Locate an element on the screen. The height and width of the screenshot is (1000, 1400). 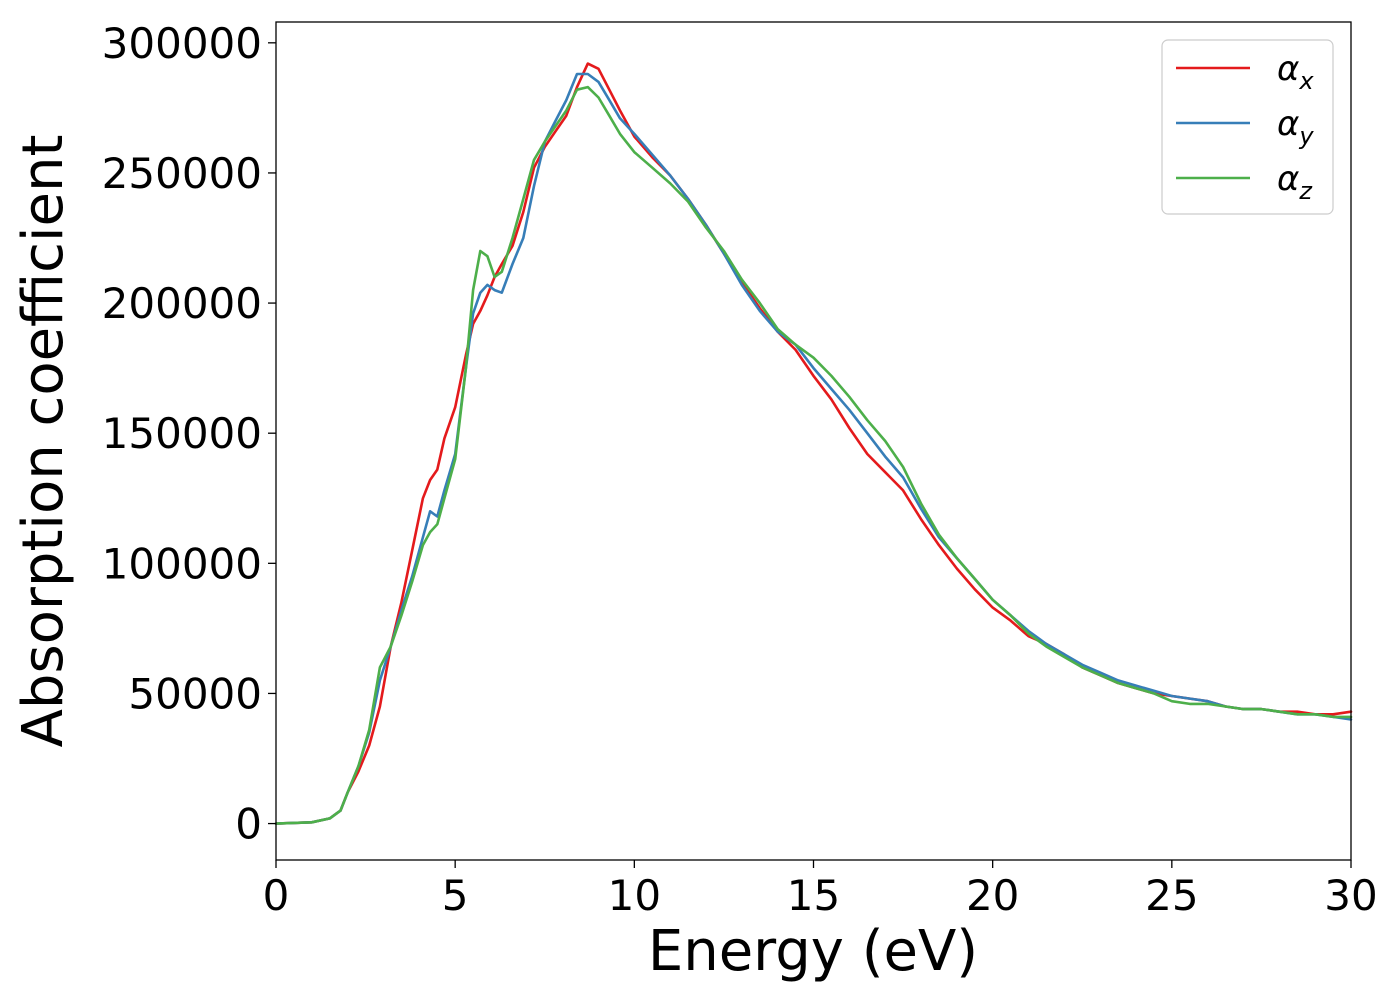
x-tick-label: 5 is located at coordinates (455, 895).